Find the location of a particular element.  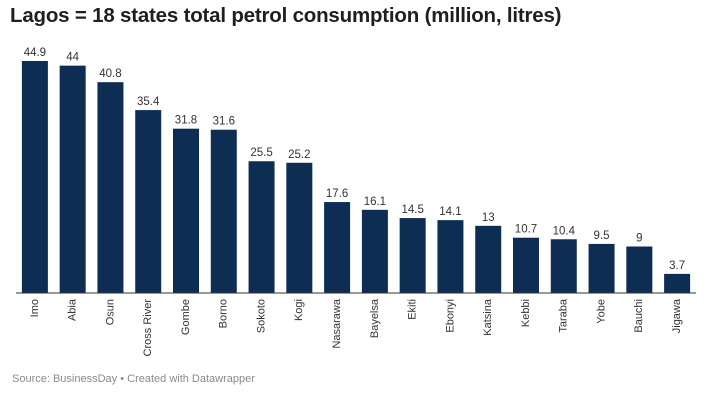

bar-taraba is located at coordinates (563, 266).